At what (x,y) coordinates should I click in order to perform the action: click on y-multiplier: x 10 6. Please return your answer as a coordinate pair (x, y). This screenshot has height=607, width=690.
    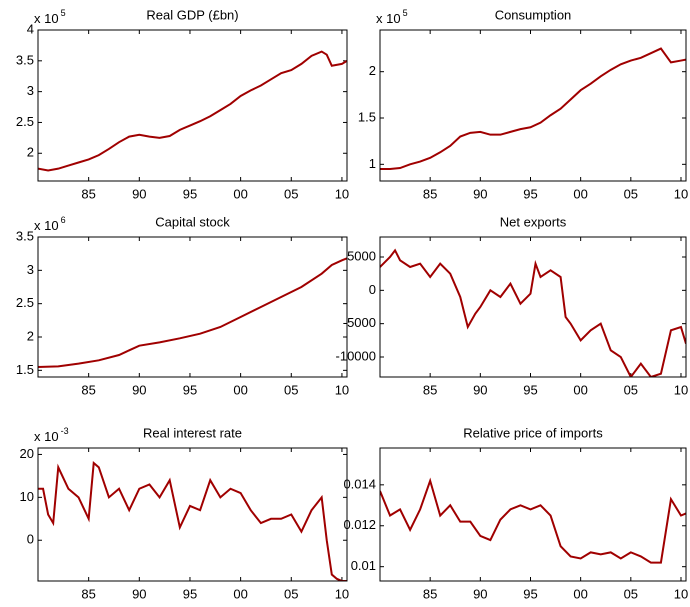
    Looking at the image, I should click on (50, 224).